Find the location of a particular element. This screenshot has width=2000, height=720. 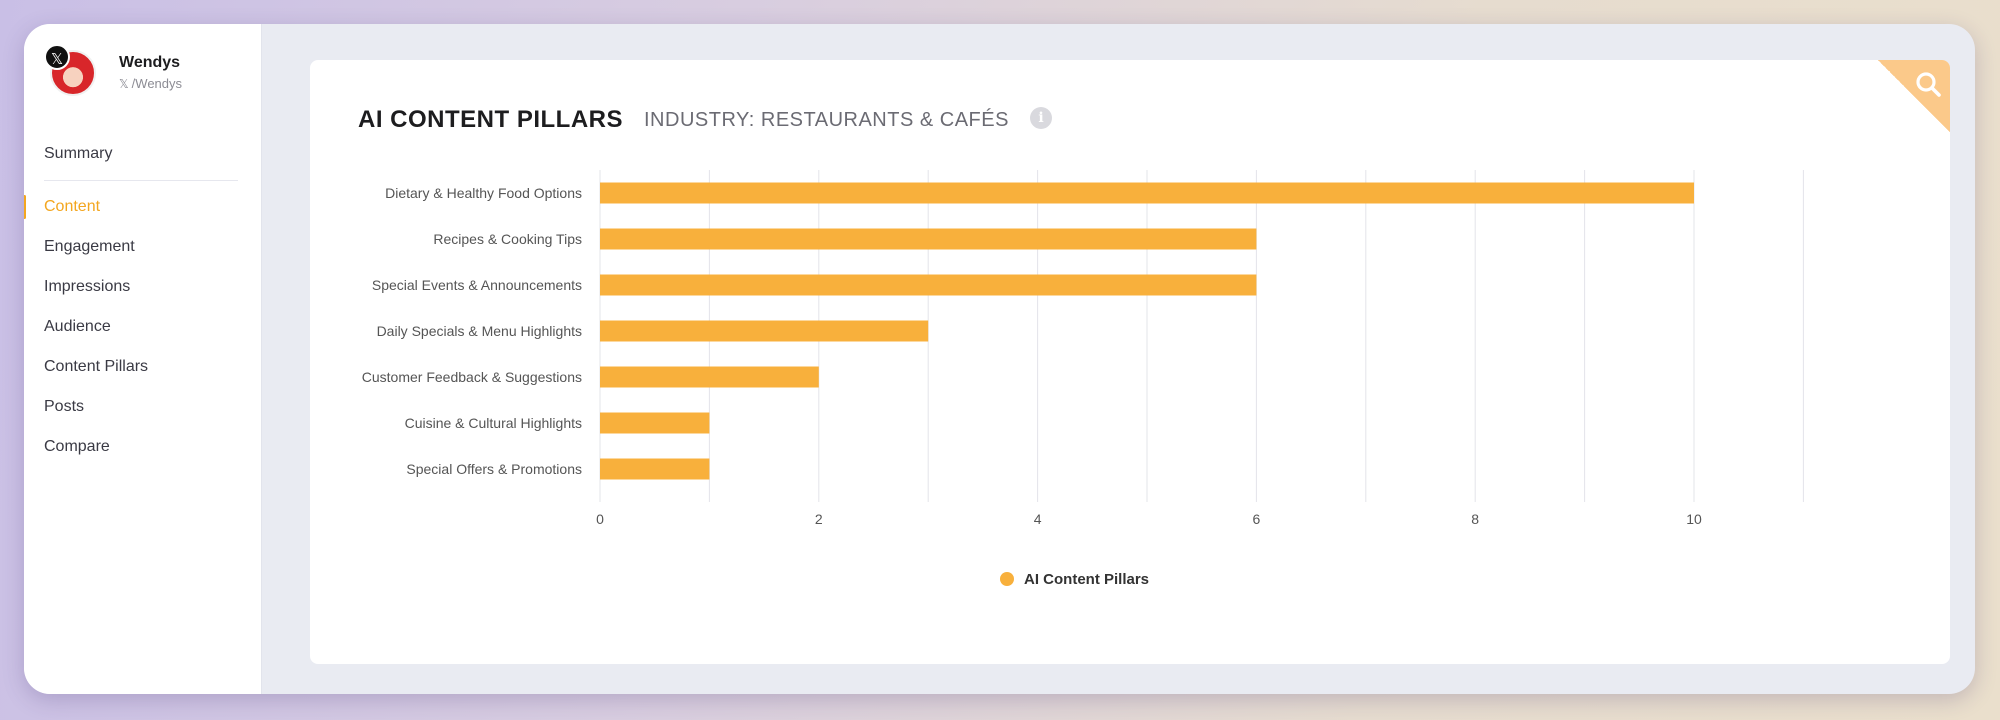

x-tick-label: 0 is located at coordinates (600, 519).